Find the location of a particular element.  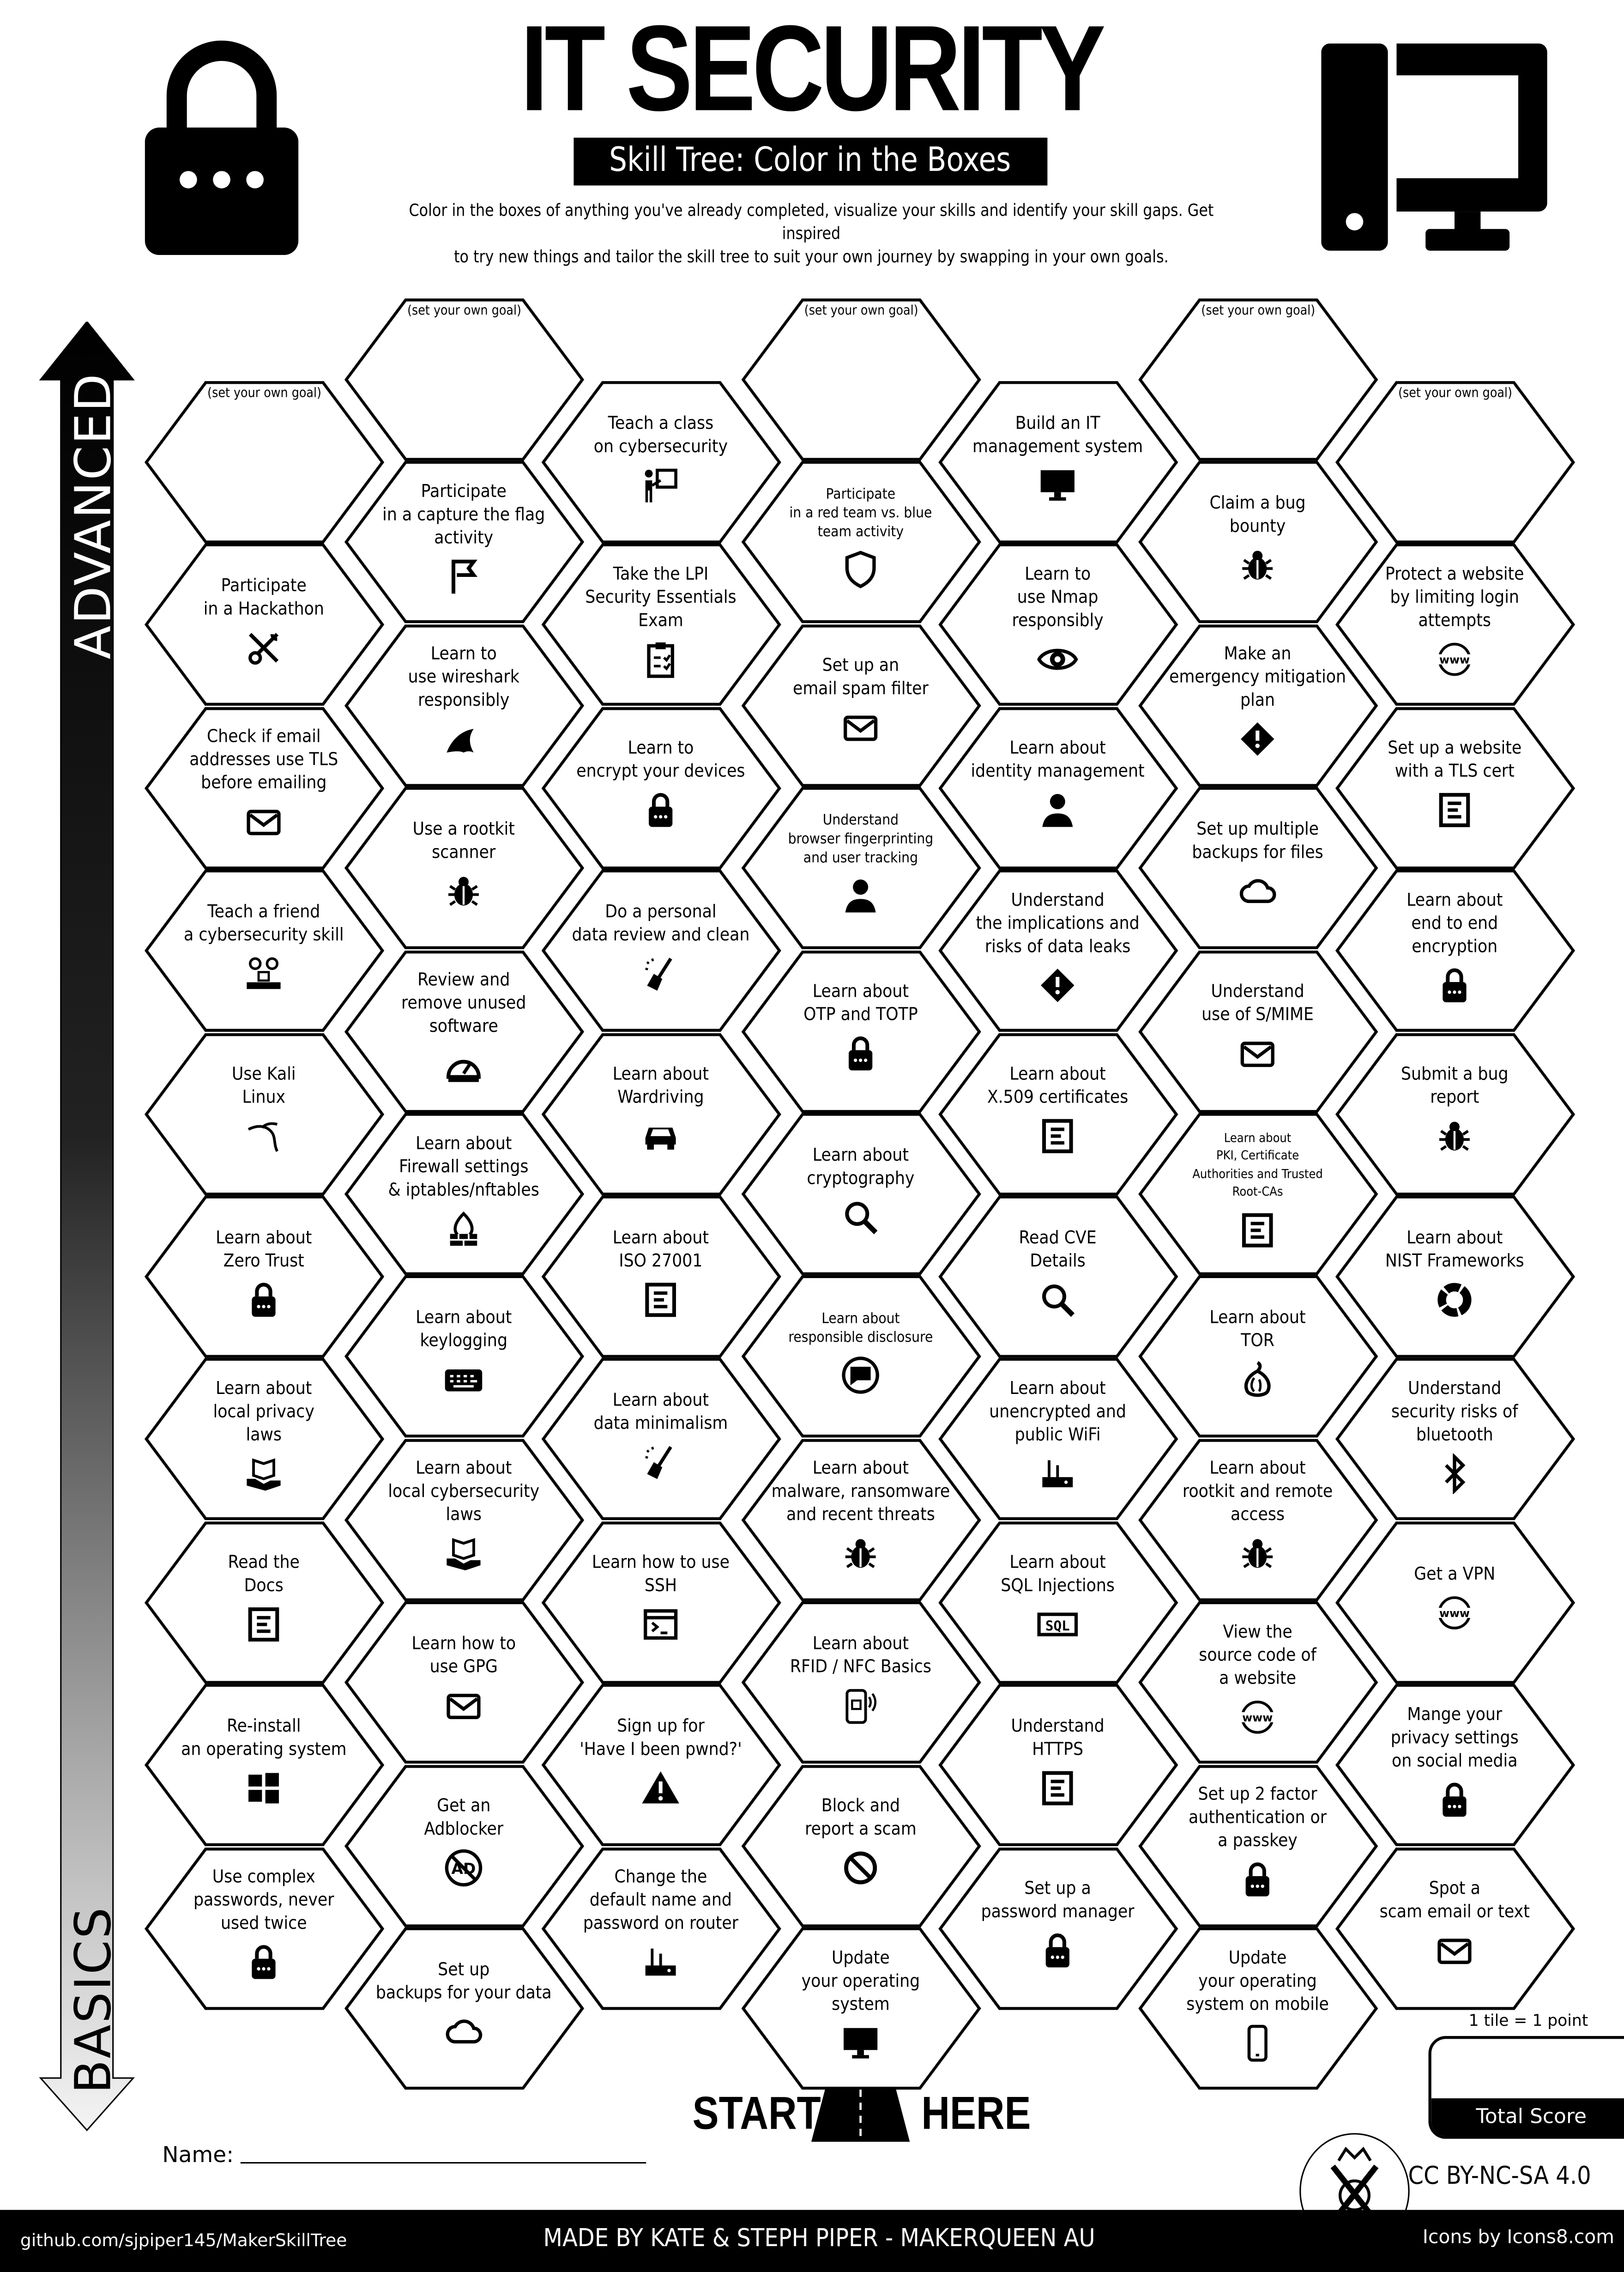

skill-tile: Claim a bug bounty is located at coordinates (1257, 542).